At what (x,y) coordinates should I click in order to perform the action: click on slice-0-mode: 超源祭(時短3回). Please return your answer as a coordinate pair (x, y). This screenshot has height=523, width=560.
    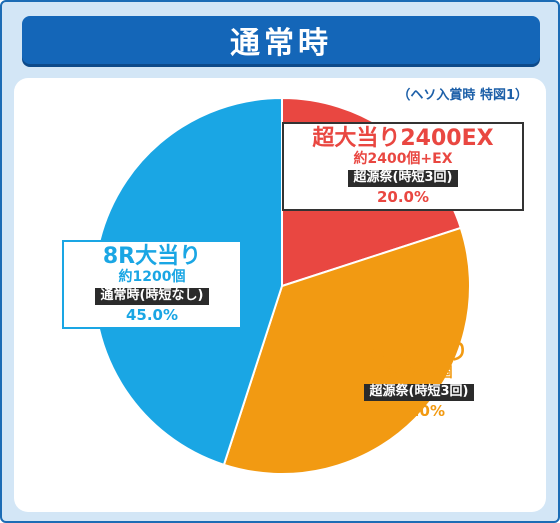
    Looking at the image, I should click on (403, 179).